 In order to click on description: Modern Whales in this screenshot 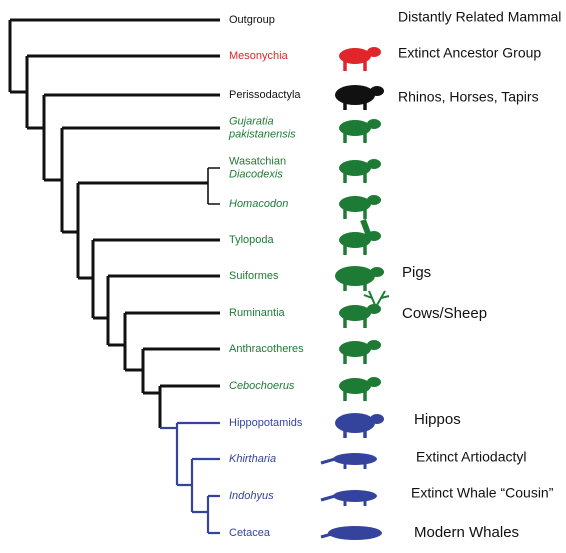, I will do `click(466, 532)`.